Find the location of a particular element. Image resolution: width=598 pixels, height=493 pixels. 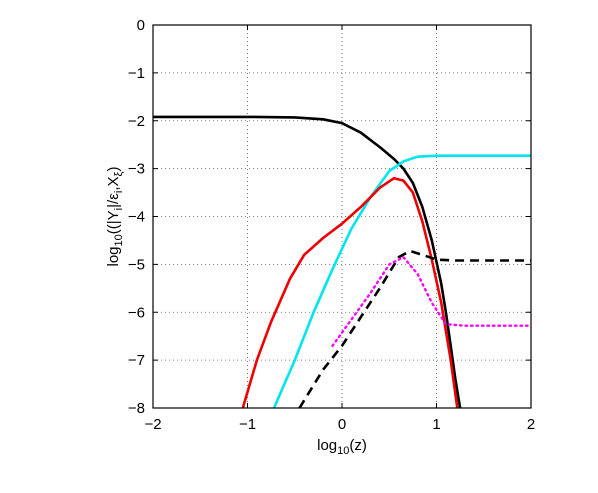

x-tick-labels: −2 −1 0 1 2 is located at coordinates (339, 424).